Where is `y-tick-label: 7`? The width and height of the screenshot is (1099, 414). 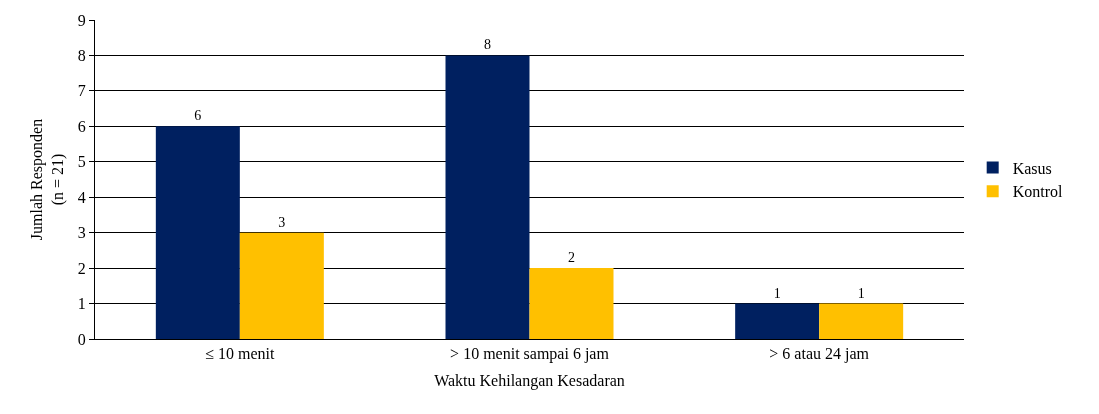
y-tick-label: 7 is located at coordinates (81, 91).